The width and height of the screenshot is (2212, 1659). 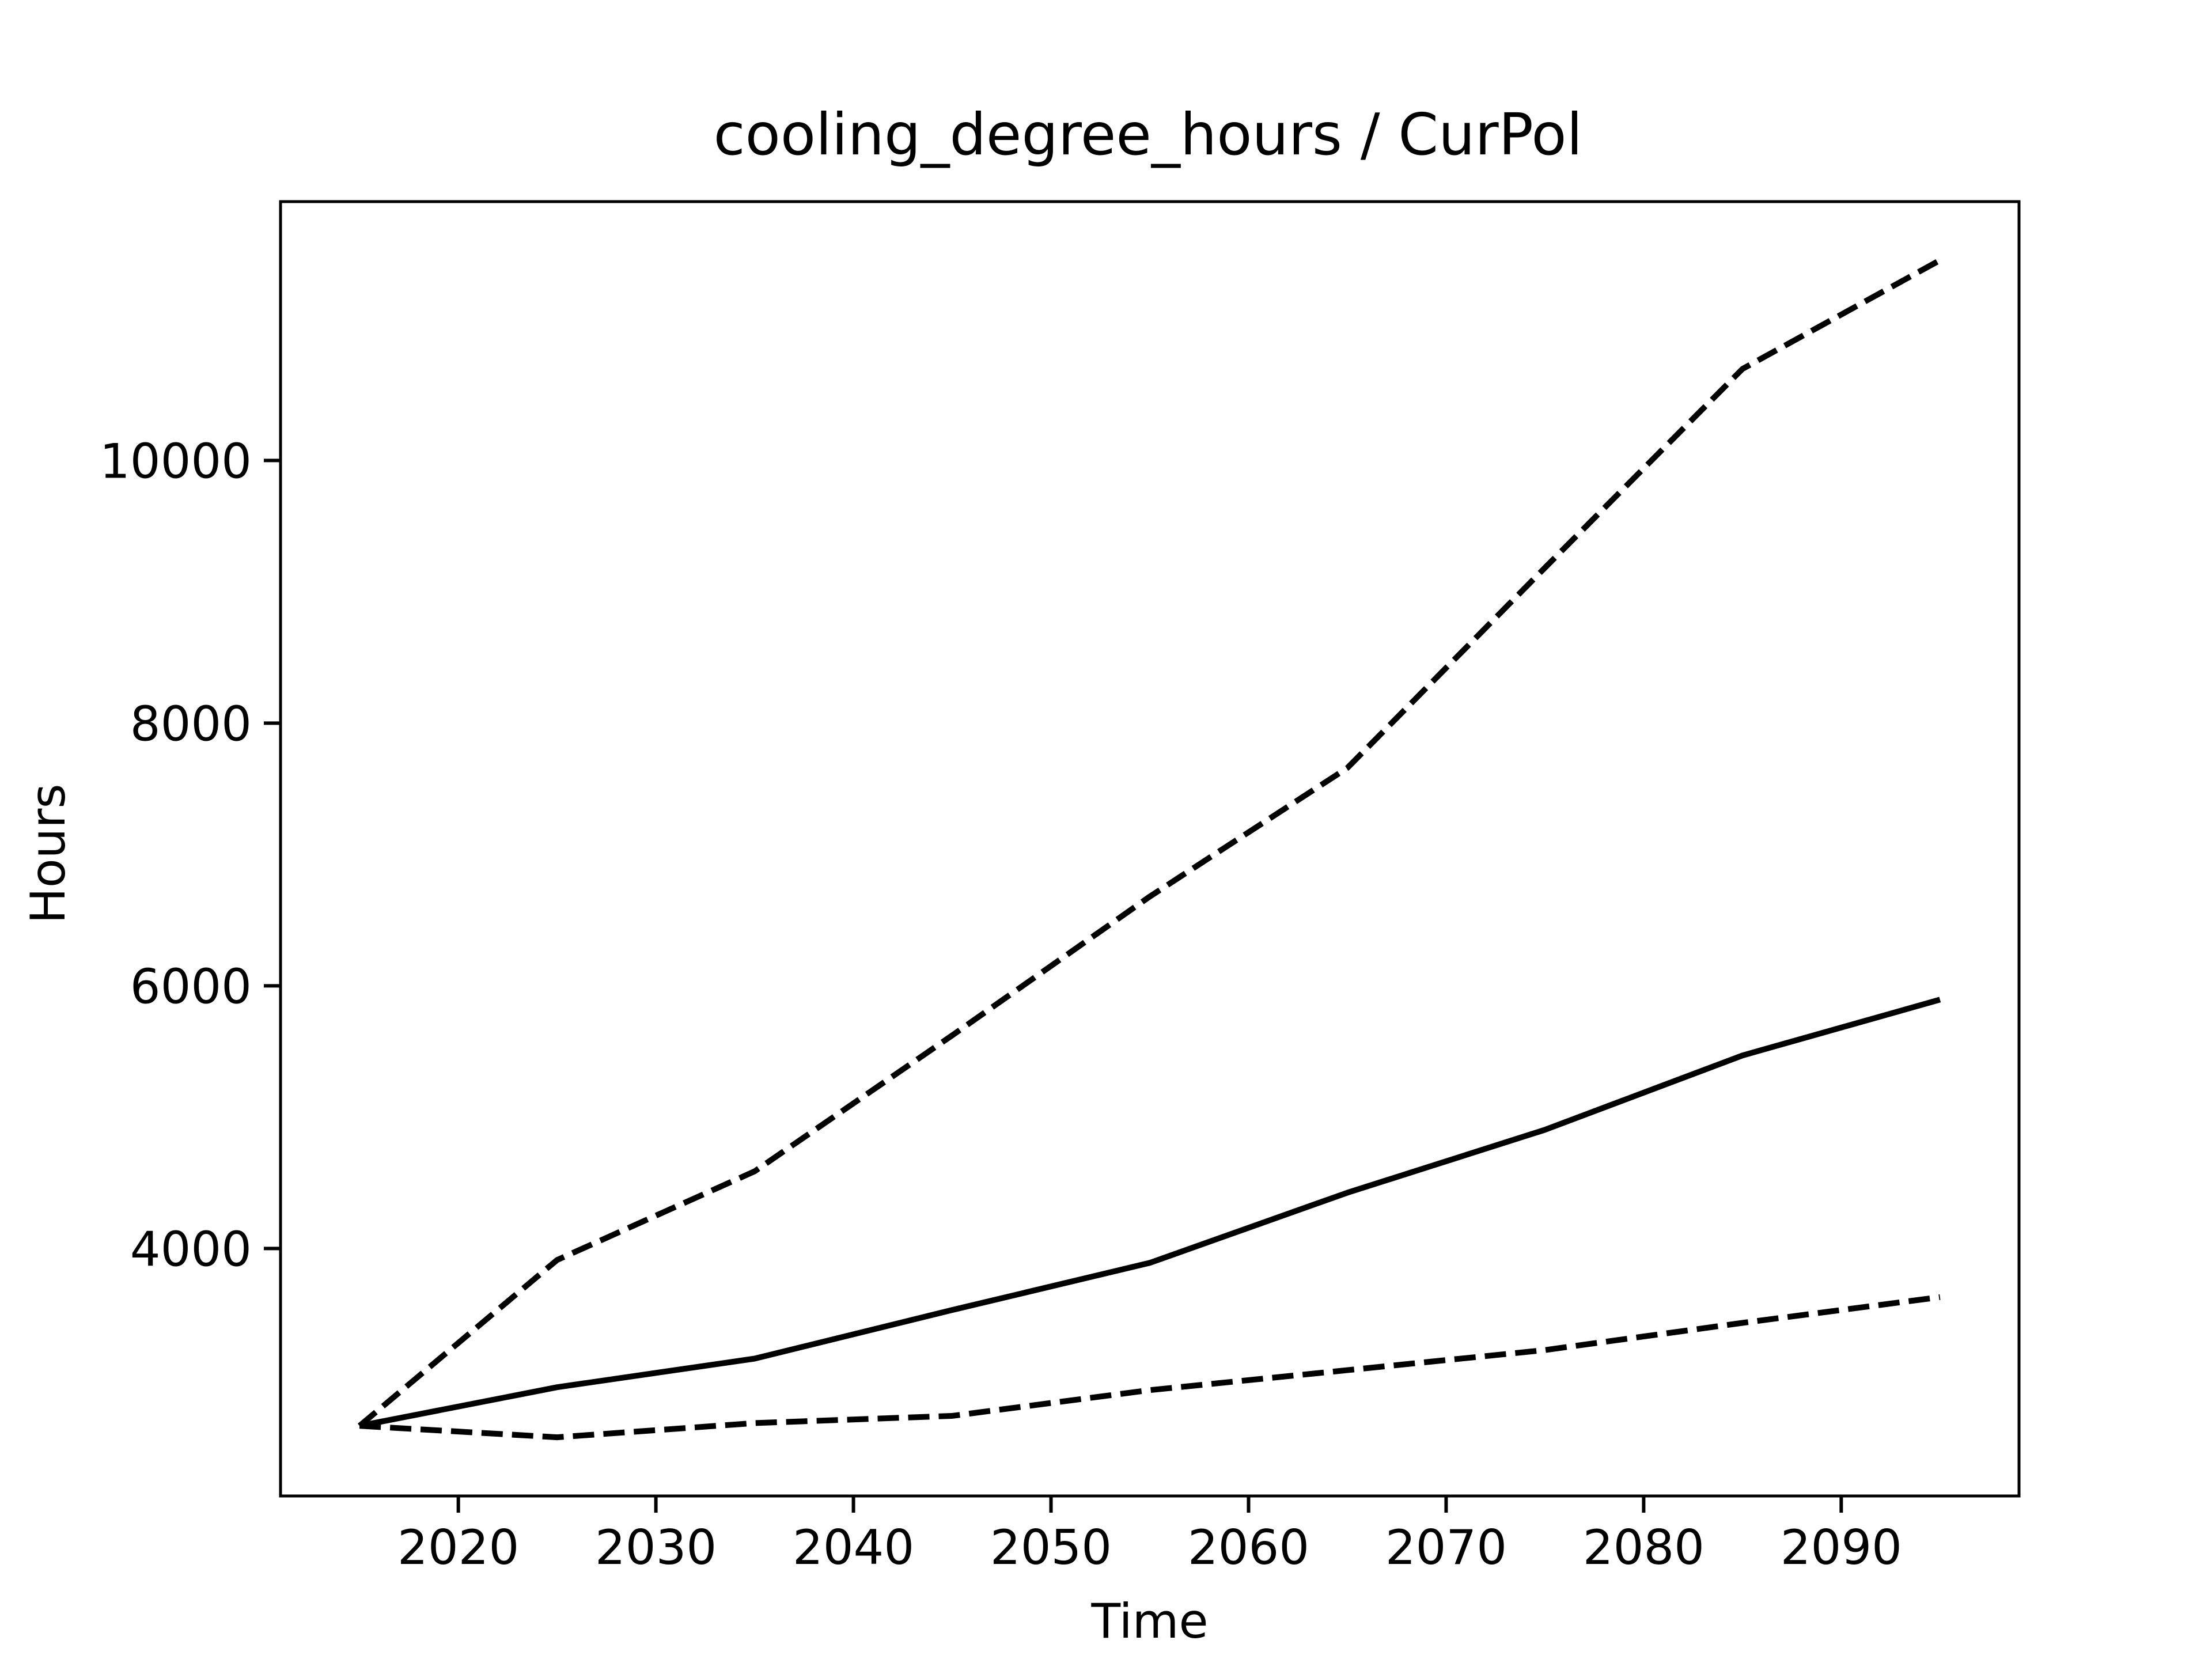 What do you see at coordinates (458, 1547) in the screenshot?
I see `x-tick-label: 2020` at bounding box center [458, 1547].